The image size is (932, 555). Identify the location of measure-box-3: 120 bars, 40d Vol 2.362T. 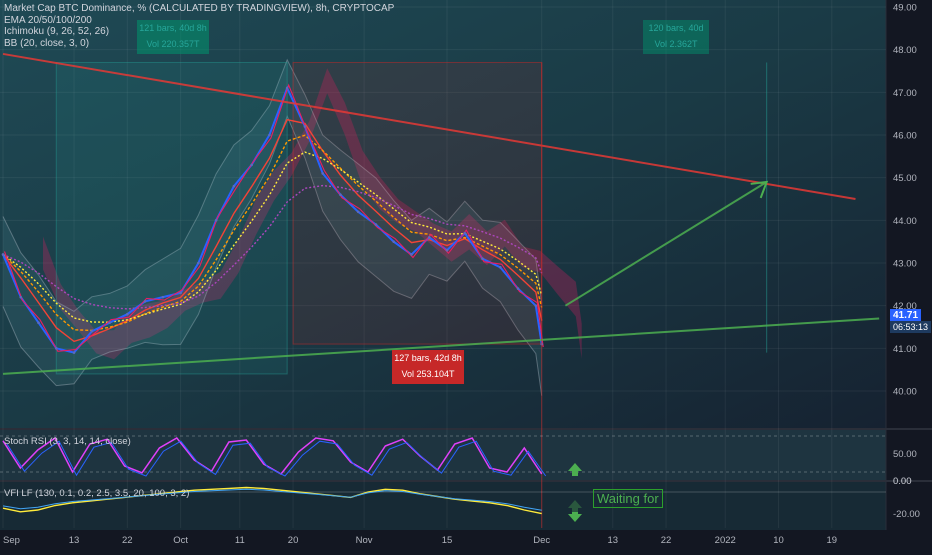
(676, 37).